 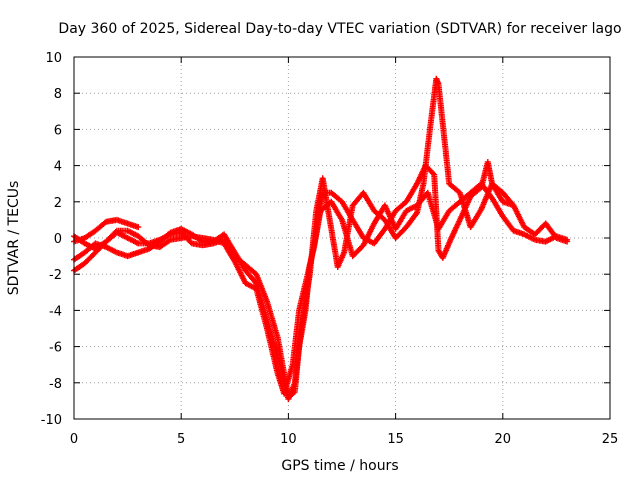 What do you see at coordinates (503, 439) in the screenshot?
I see `x-tick-label: 20` at bounding box center [503, 439].